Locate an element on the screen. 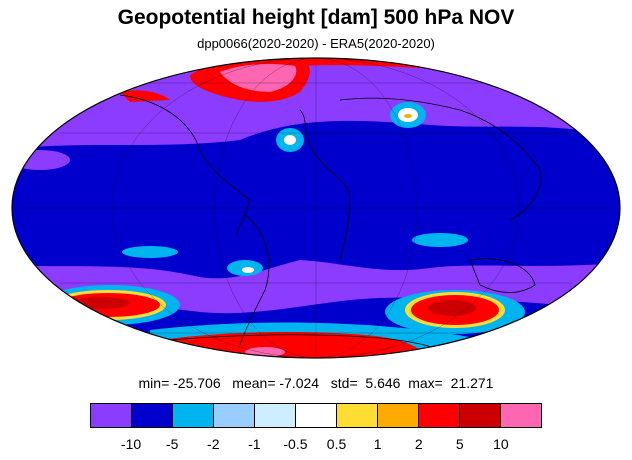 This screenshot has width=632, height=460. field-spot-atlantic-core is located at coordinates (290, 140).